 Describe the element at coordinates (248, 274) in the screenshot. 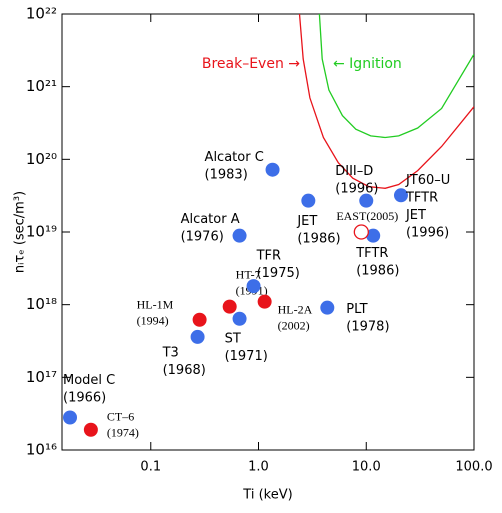

I see `point-label: HT-7` at that location.